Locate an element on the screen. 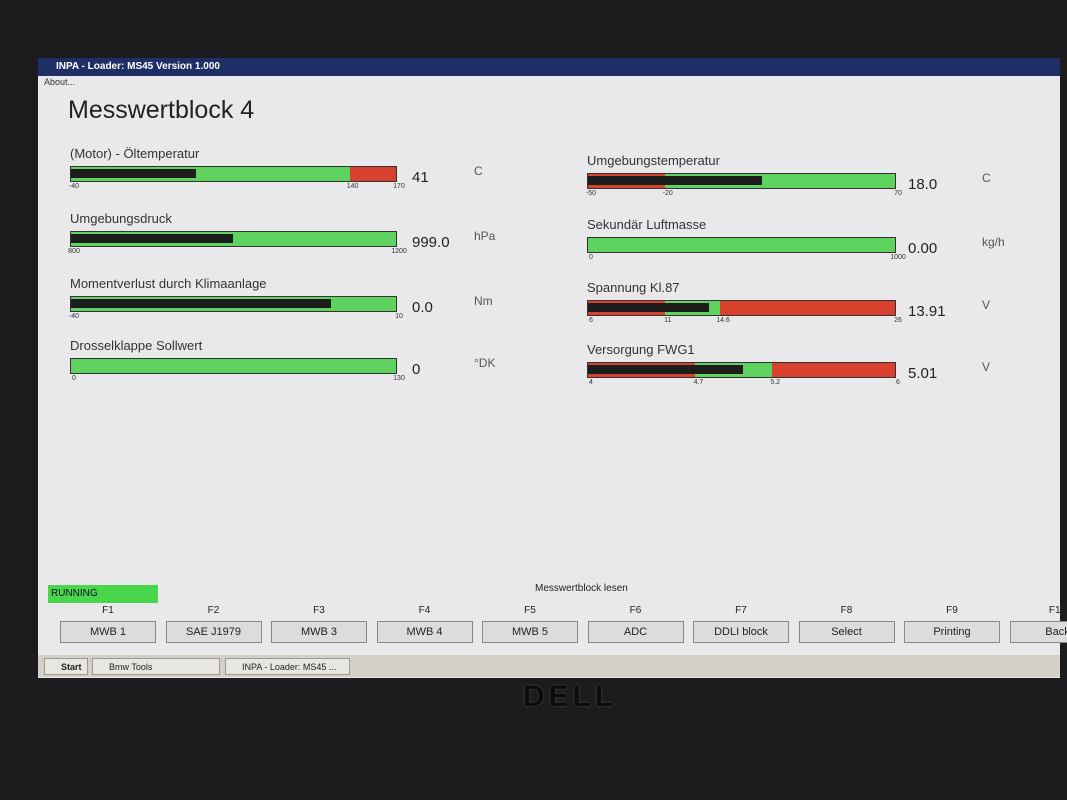 This screenshot has height=800, width=1067. gauge-label: Sekundär Luftmasse is located at coordinates (647, 224).